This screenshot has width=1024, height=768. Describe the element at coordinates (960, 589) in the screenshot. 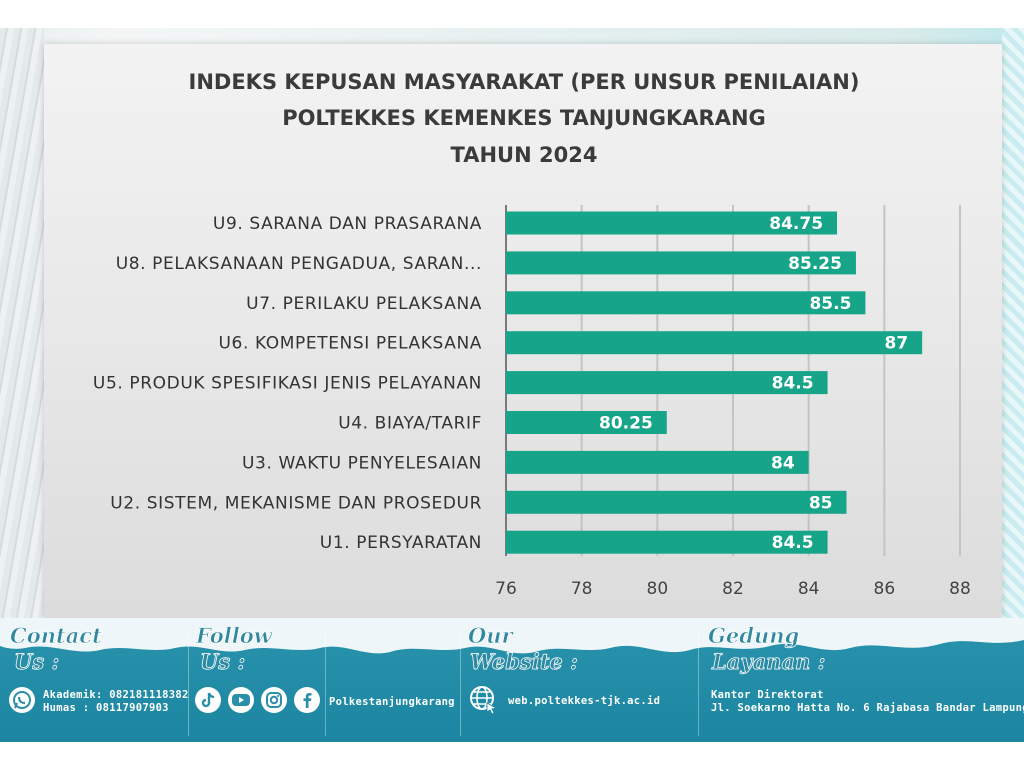

I see `x-tick-label: 88` at that location.